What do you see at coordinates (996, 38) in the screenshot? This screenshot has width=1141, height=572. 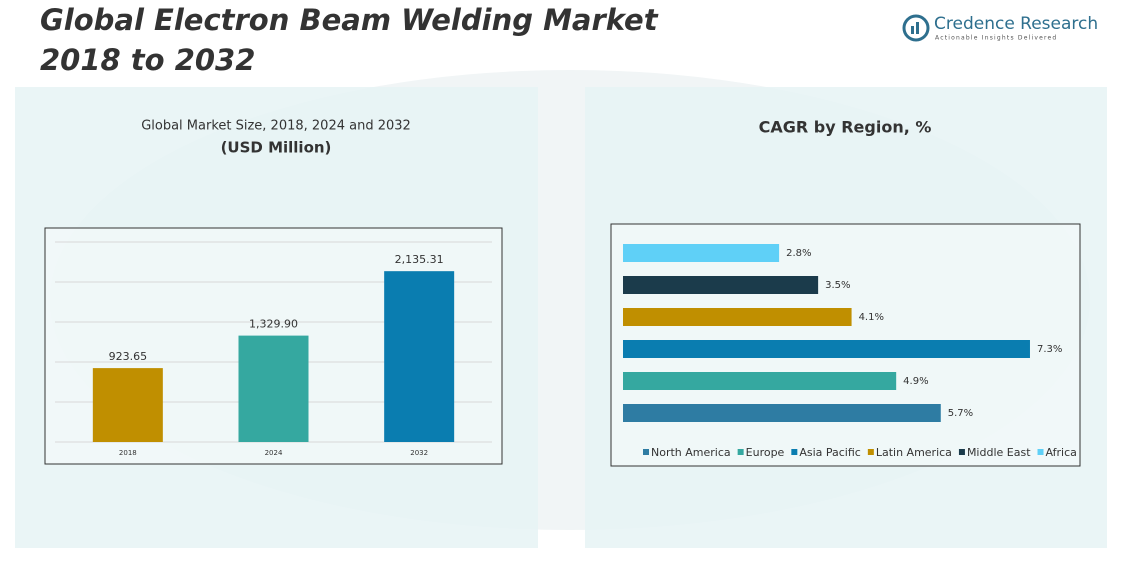 I see `brand-tagline: Actionable Insights Delivered` at bounding box center [996, 38].